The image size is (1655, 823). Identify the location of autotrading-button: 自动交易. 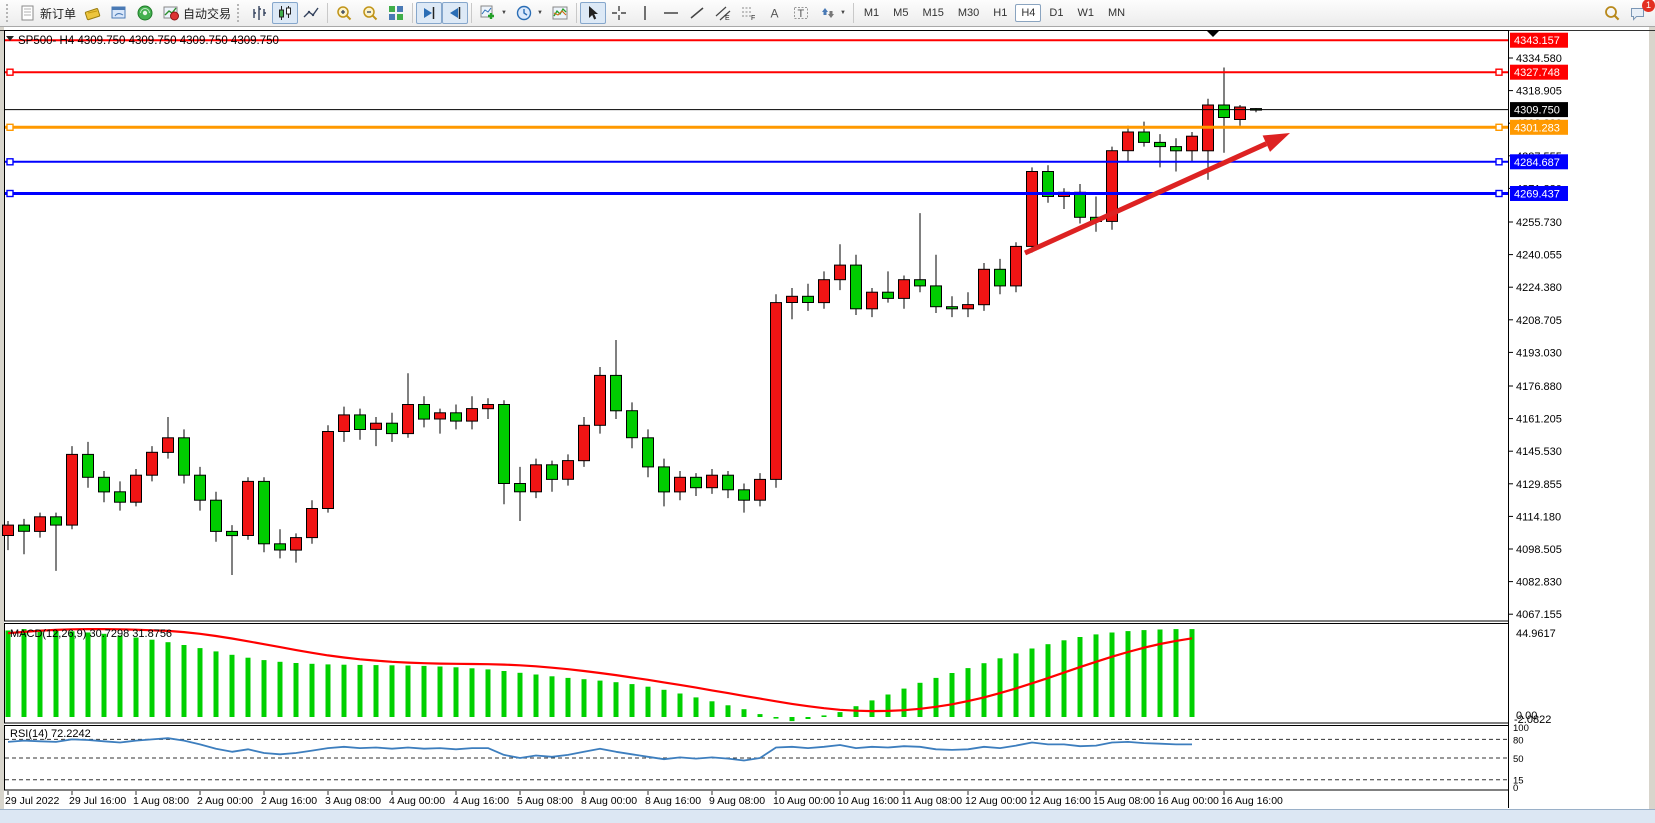
(196, 13).